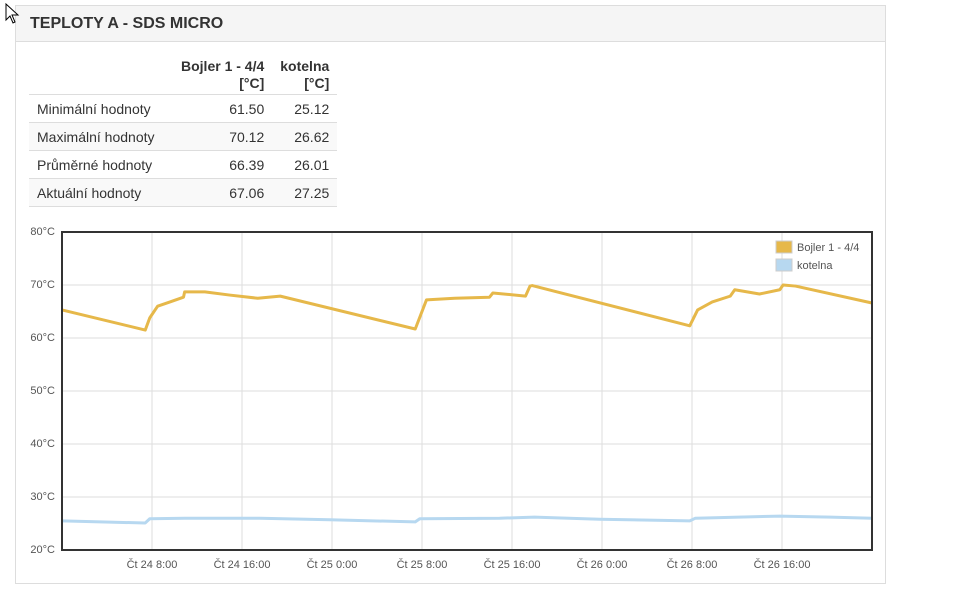 This screenshot has height=594, width=954. What do you see at coordinates (42, 391) in the screenshot?
I see `y-tick-label: 50°C` at bounding box center [42, 391].